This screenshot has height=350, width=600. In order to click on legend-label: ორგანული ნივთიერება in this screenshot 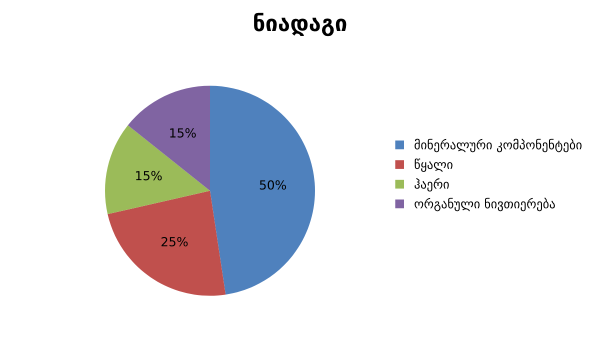, I will do `click(484, 205)`.